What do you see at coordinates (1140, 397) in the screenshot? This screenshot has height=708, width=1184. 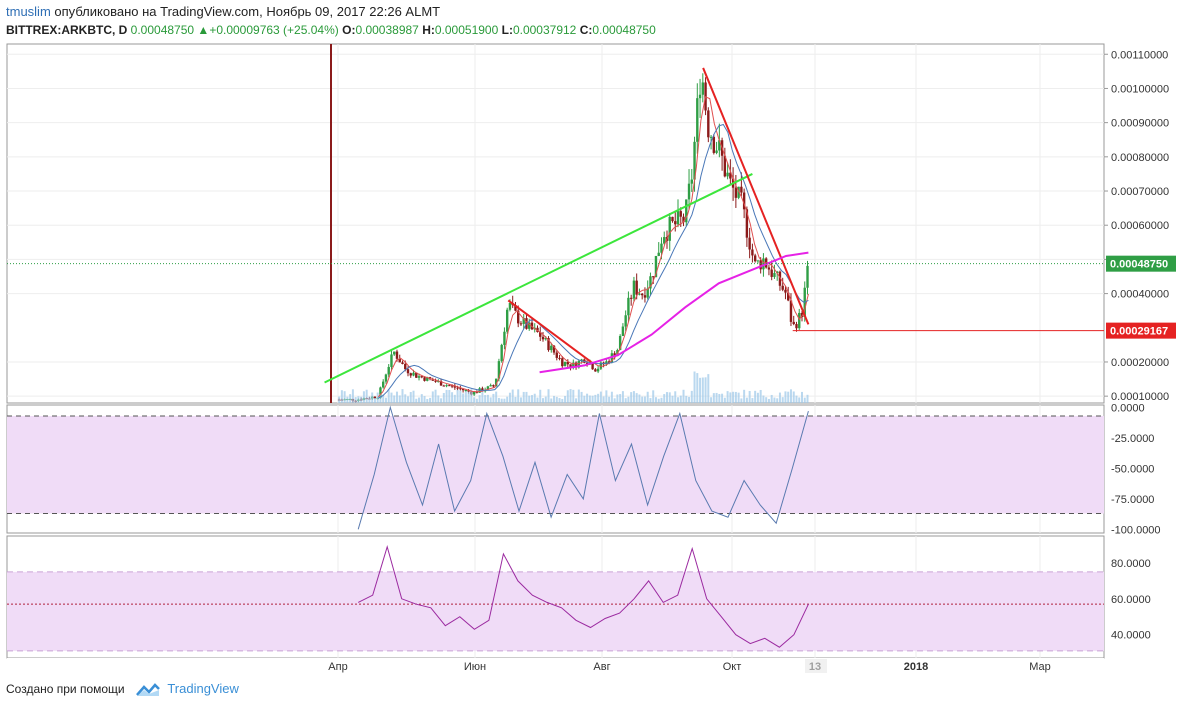 I see `price-tick-label: 0.00010000` at bounding box center [1140, 397].